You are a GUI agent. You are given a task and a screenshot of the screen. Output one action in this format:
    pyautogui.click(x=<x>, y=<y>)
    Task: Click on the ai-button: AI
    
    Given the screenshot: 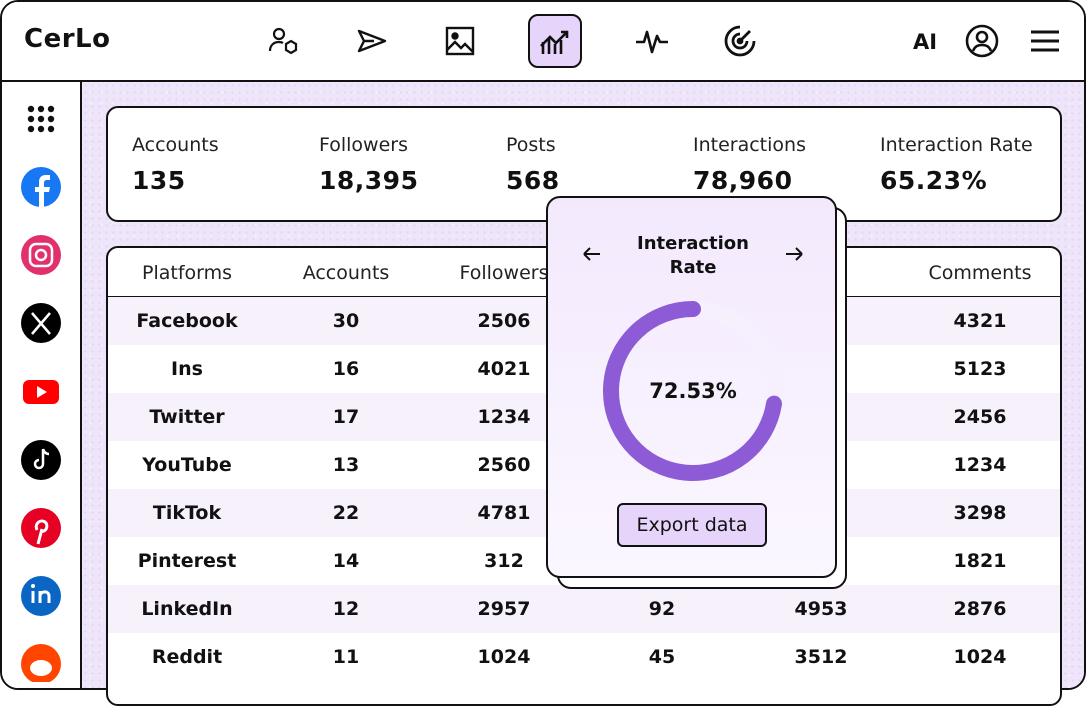 What is the action you would take?
    pyautogui.click(x=925, y=42)
    